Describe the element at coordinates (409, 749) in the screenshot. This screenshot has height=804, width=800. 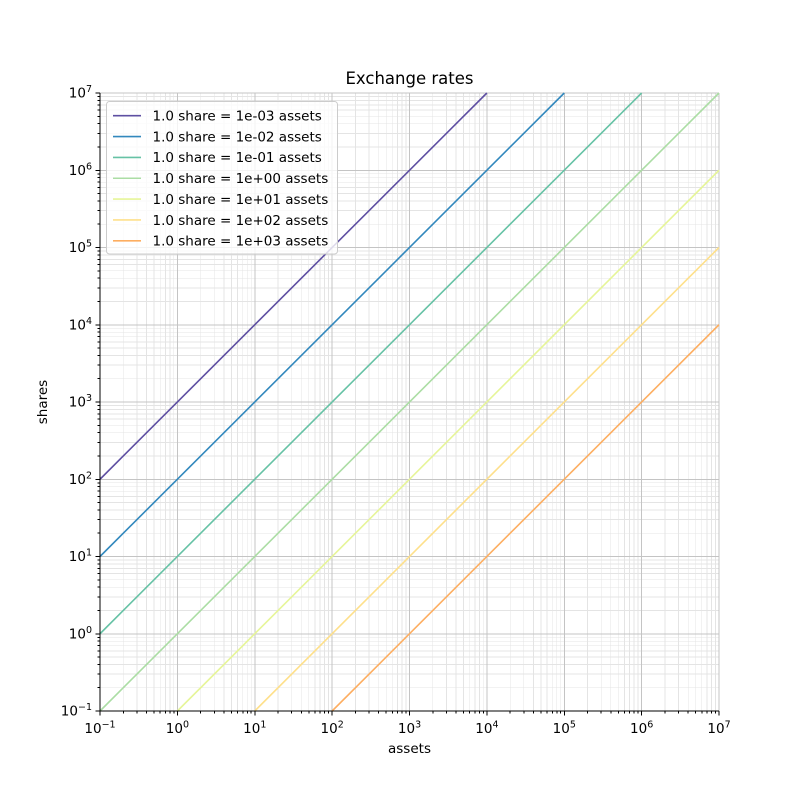
I see `x-axis-label: assets` at that location.